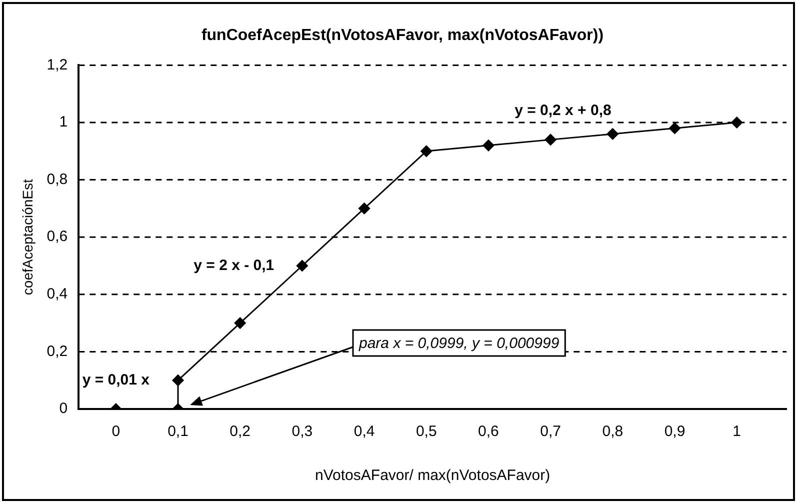 The image size is (797, 503). I want to click on x-tick-label: 1, so click(736, 431).